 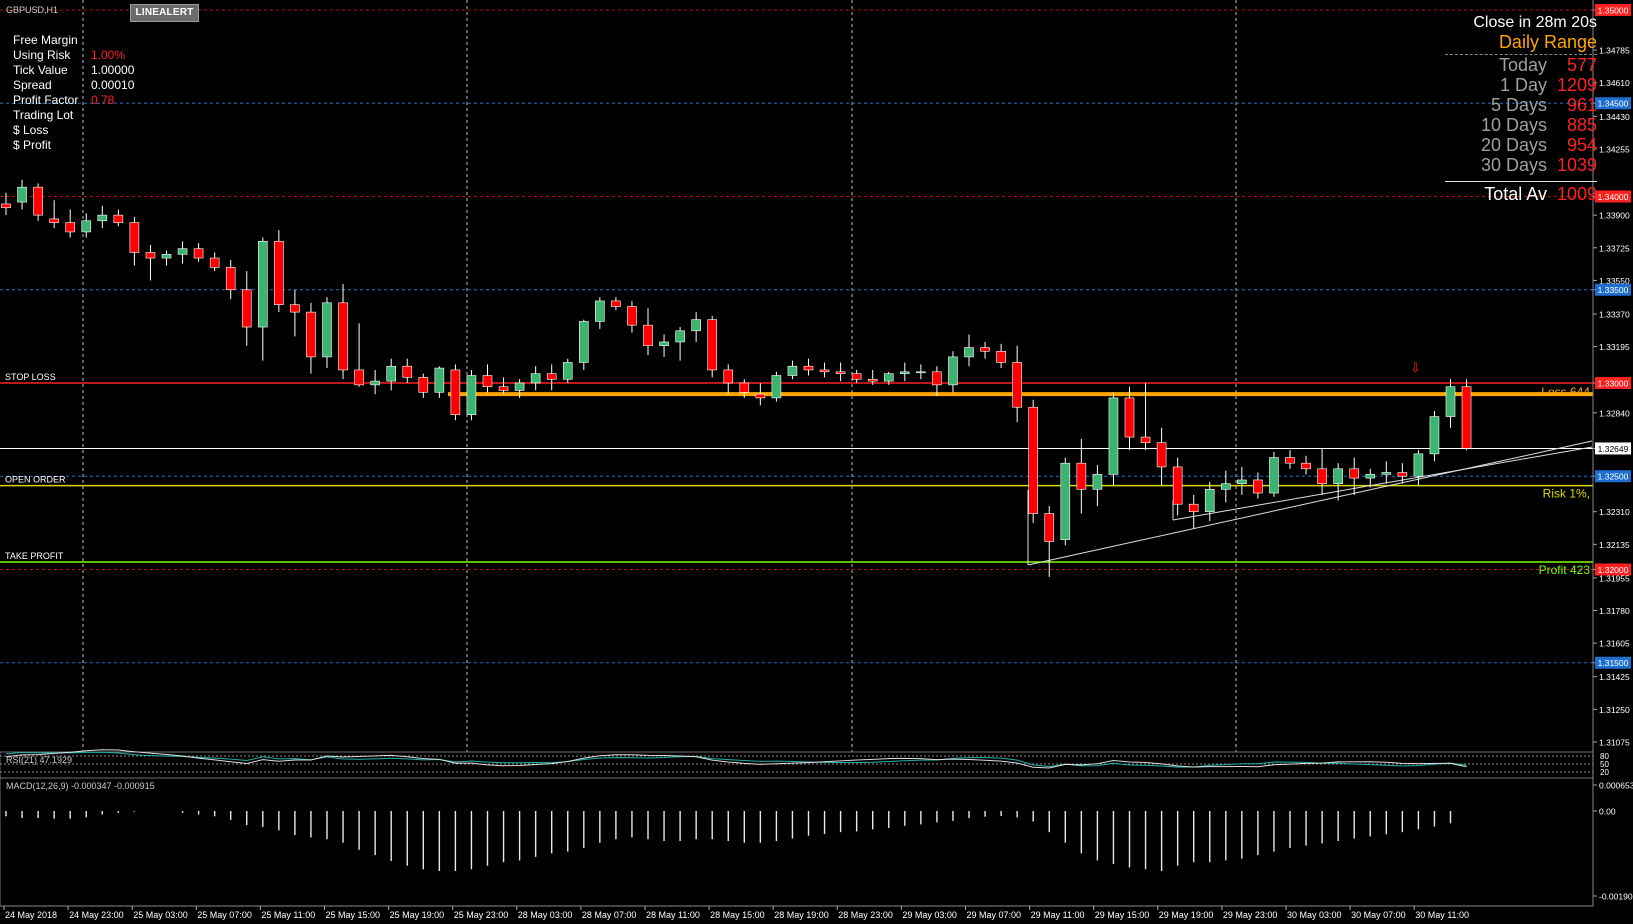 What do you see at coordinates (73, 85) in the screenshot?
I see `info-row: Spread 0.00010` at bounding box center [73, 85].